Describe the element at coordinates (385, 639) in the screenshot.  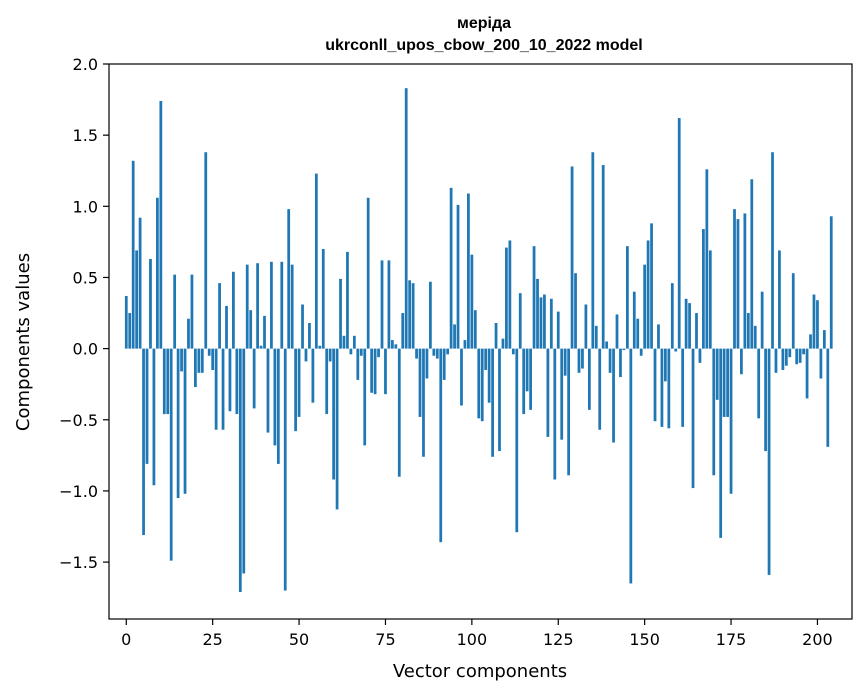
I see `x-tick-label: 75` at that location.